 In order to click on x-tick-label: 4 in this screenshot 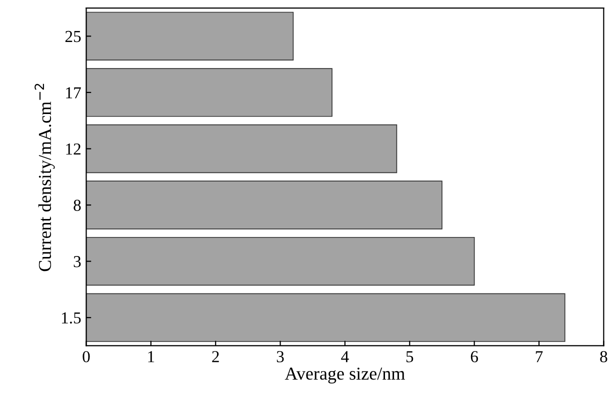, I will do `click(345, 356)`.